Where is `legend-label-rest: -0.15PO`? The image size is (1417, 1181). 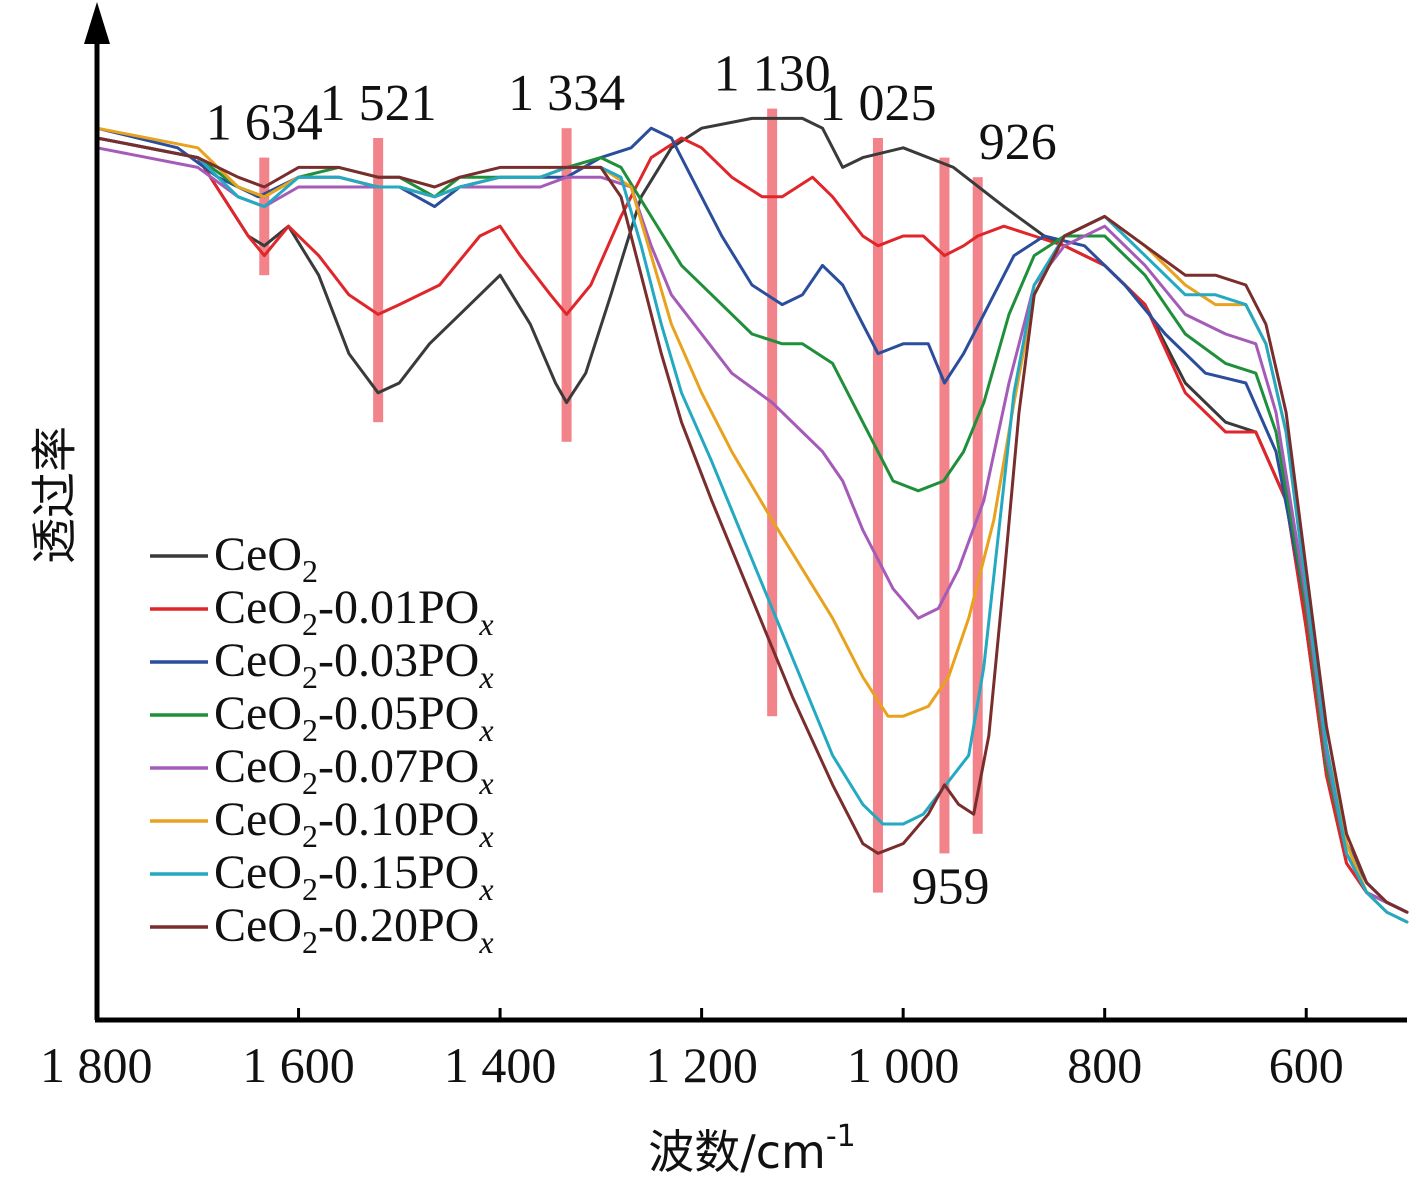
legend-label-rest: -0.15PO is located at coordinates (398, 872).